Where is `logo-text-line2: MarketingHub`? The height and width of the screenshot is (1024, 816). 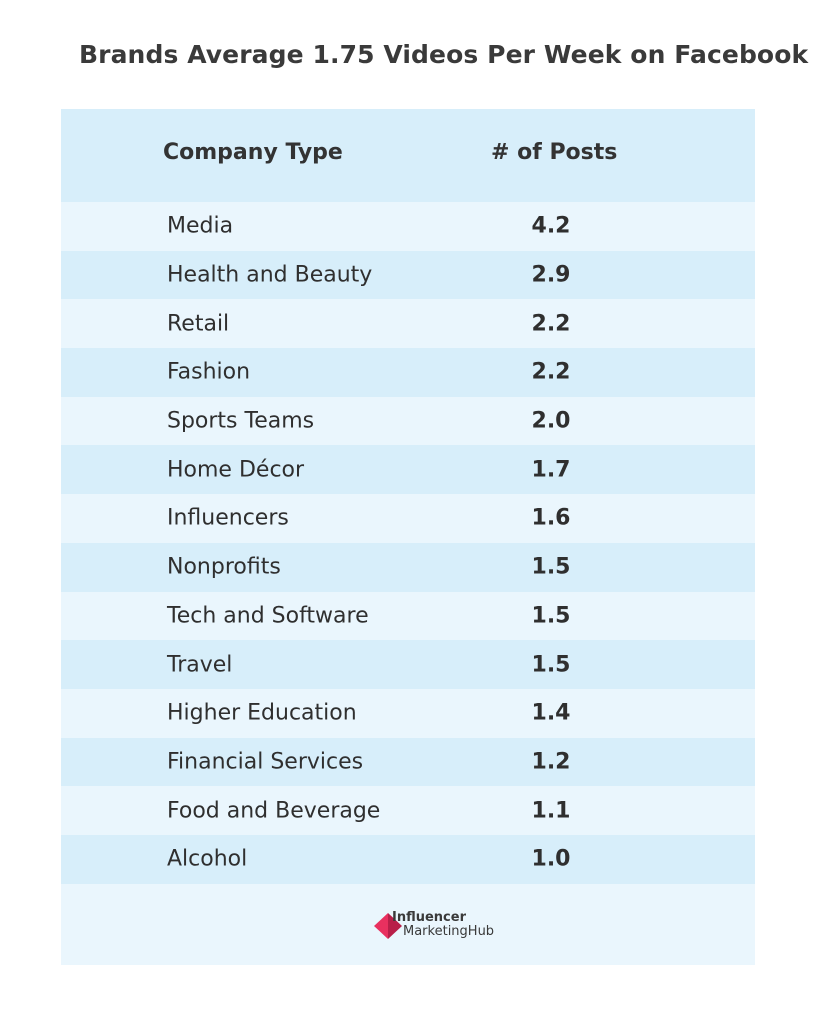
logo-text-line2: MarketingHub is located at coordinates (449, 931).